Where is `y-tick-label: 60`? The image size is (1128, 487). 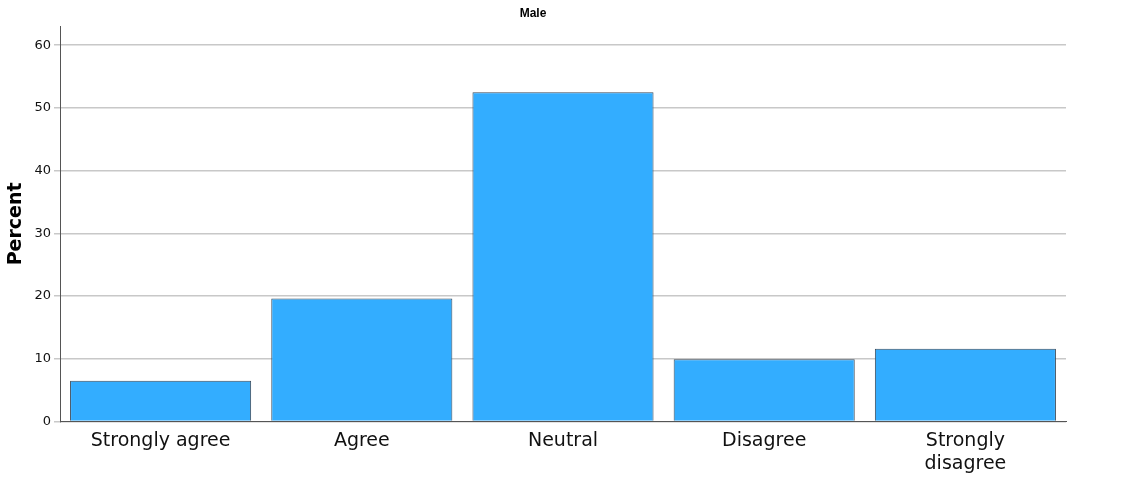 y-tick-label: 60 is located at coordinates (42, 44).